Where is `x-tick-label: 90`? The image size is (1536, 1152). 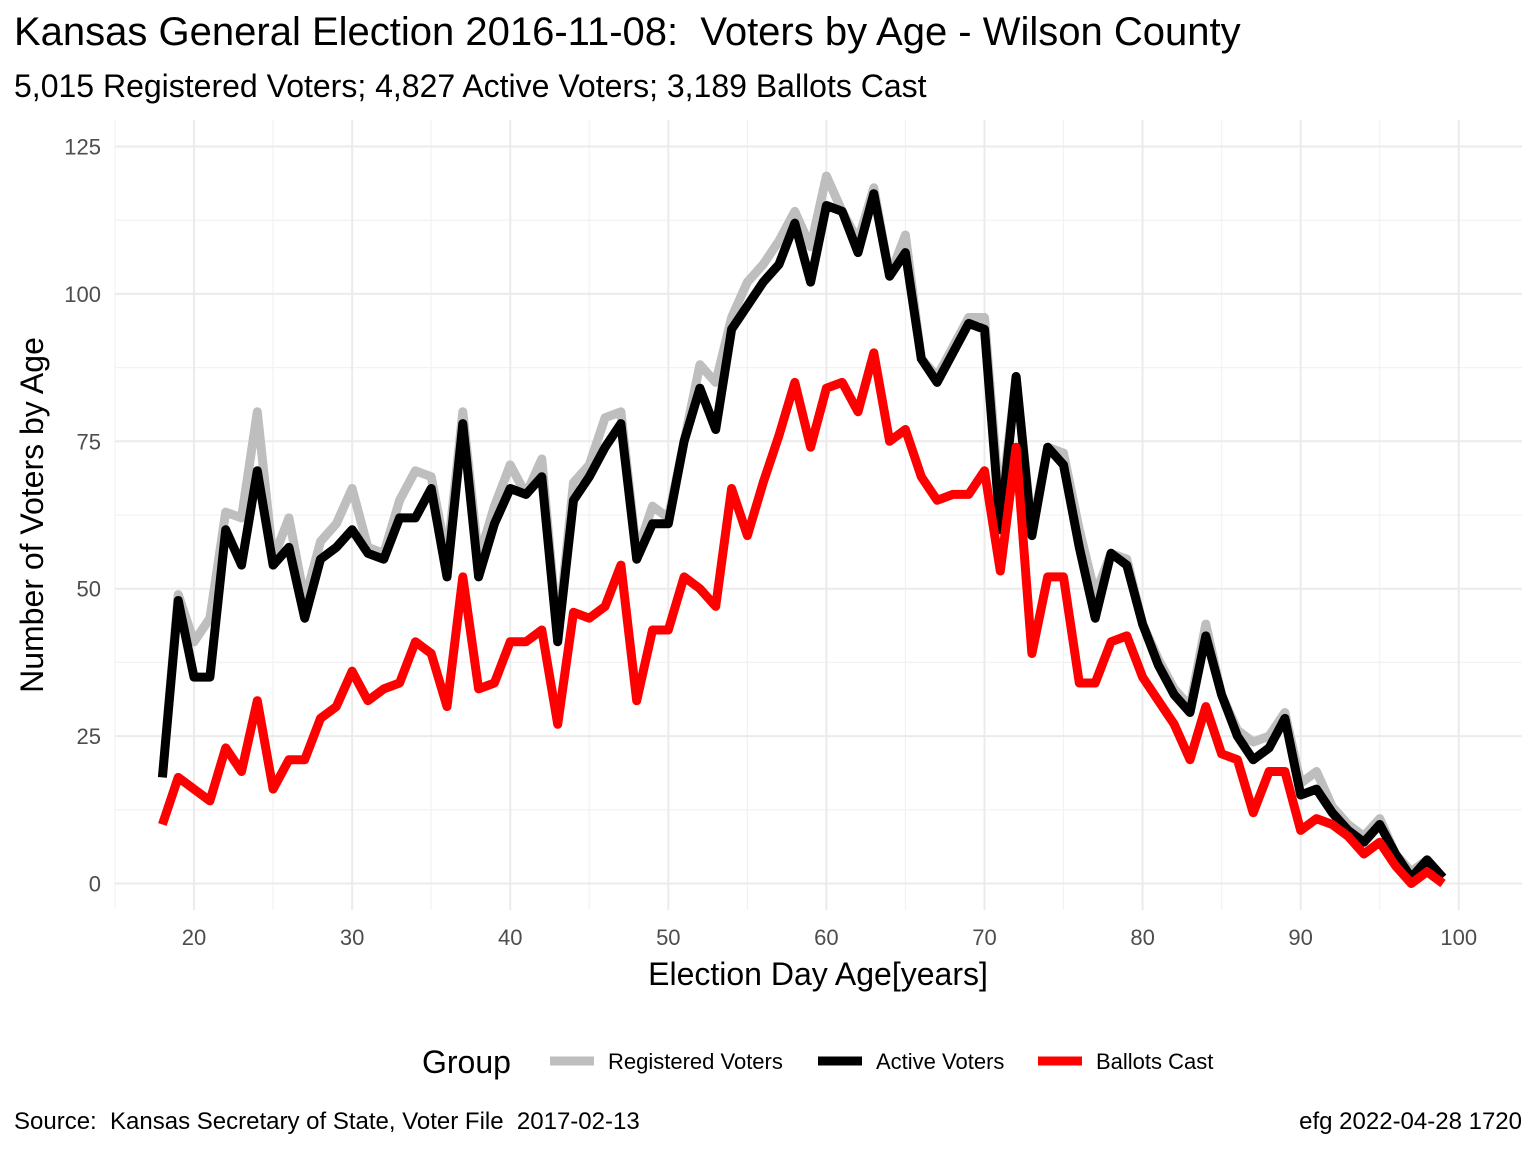
x-tick-label: 90 is located at coordinates (1300, 937).